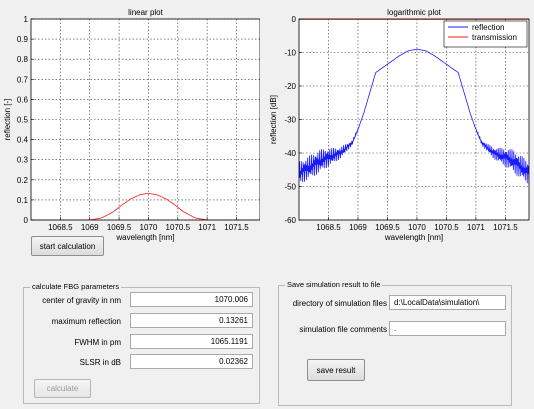  I want to click on linear-y-tick-label: 0.9, so click(23, 39).